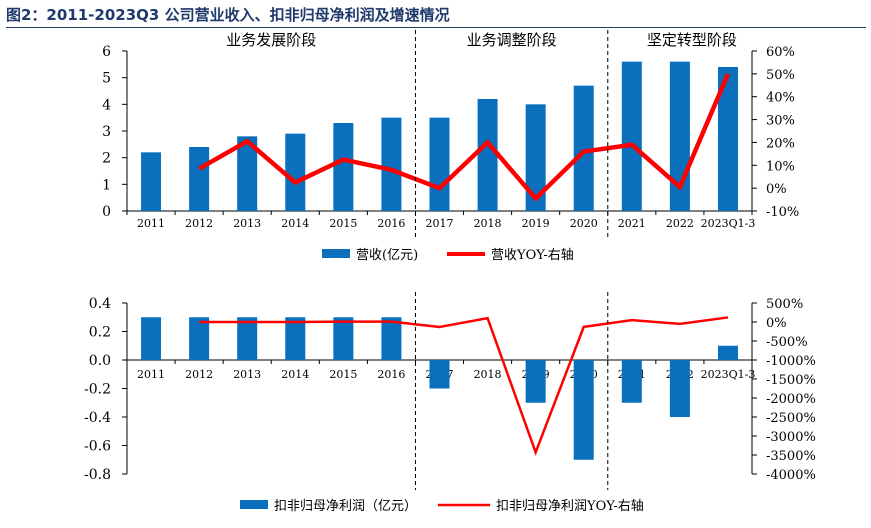 The width and height of the screenshot is (871, 528). What do you see at coordinates (780, 98) in the screenshot?
I see `right-axis-tick-label: 40%` at bounding box center [780, 98].